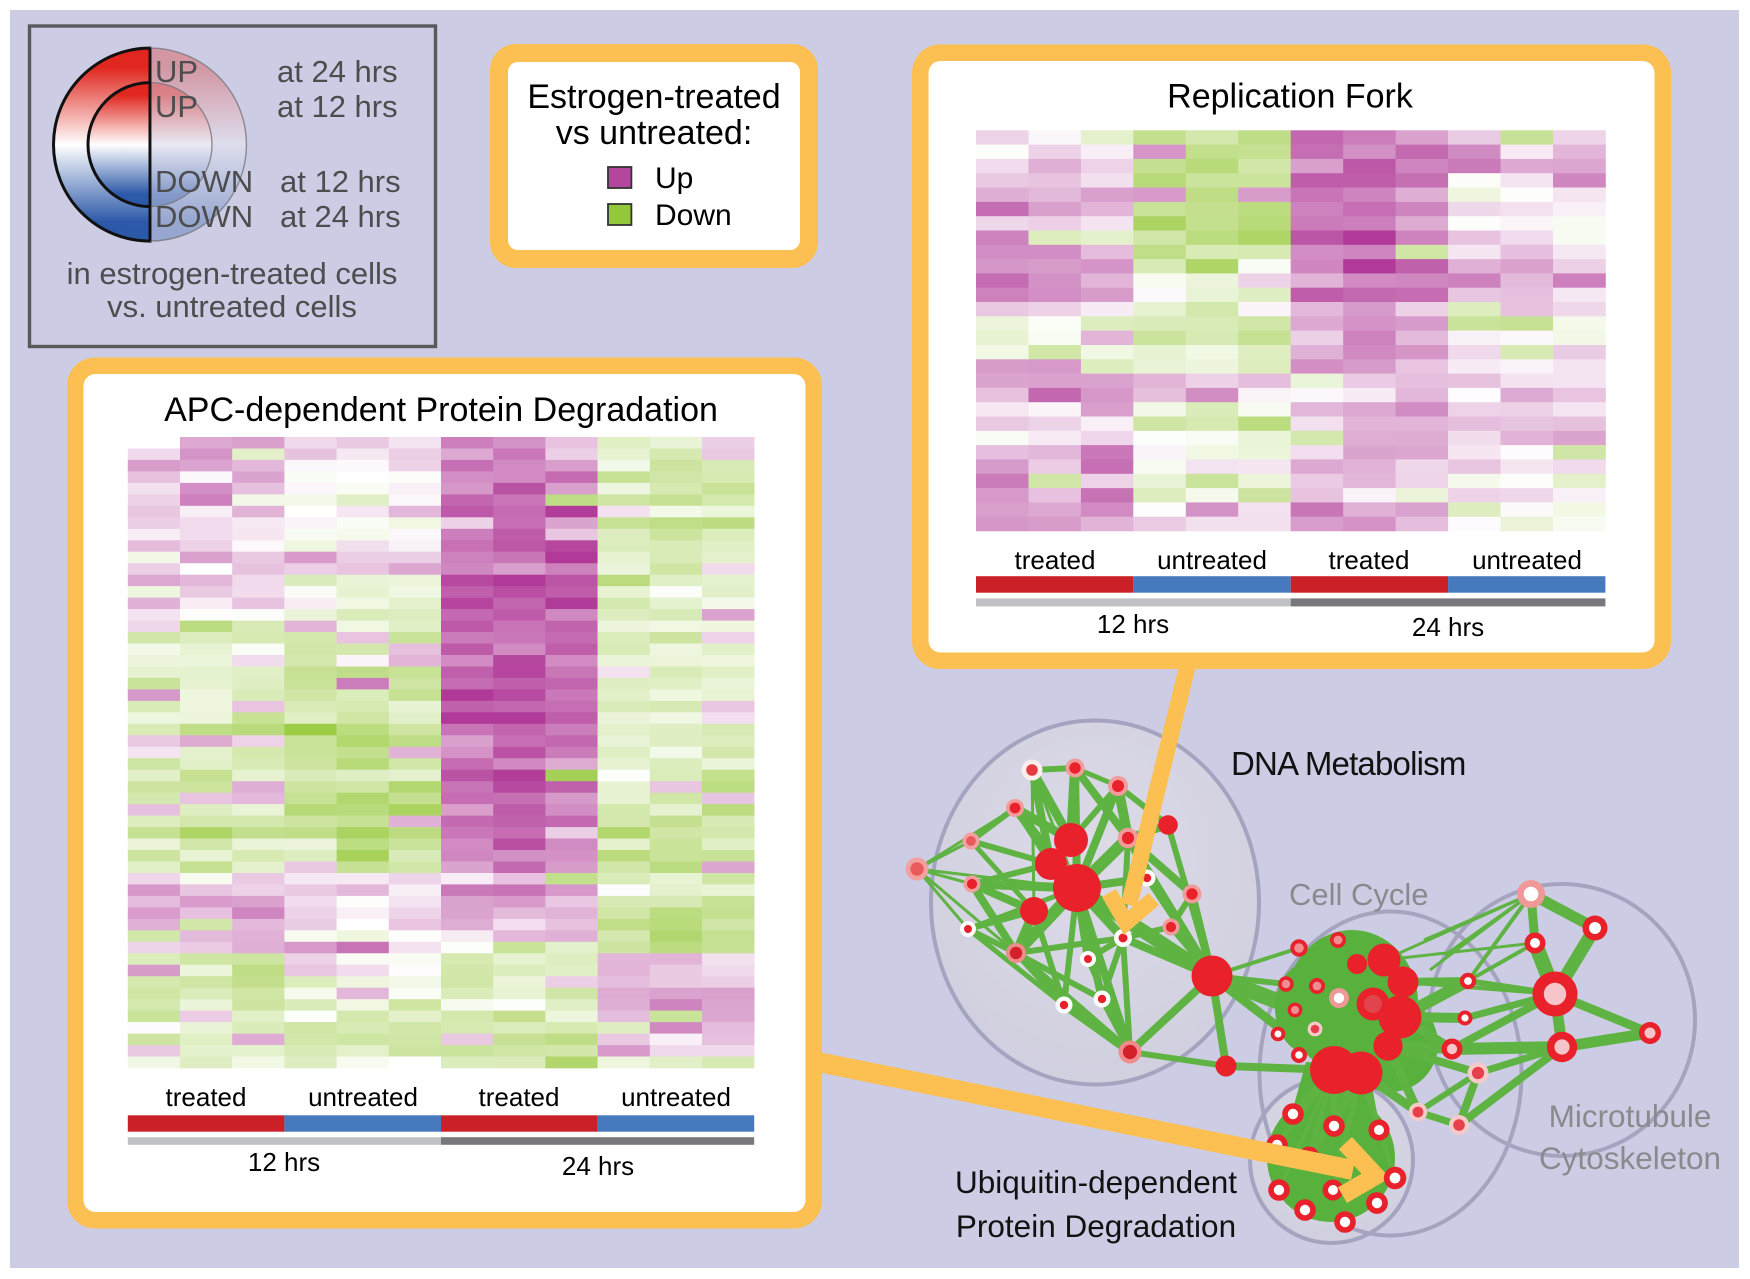 The height and width of the screenshot is (1279, 1750). What do you see at coordinates (654, 133) in the screenshot?
I see `svg-text: vs untreated:` at bounding box center [654, 133].